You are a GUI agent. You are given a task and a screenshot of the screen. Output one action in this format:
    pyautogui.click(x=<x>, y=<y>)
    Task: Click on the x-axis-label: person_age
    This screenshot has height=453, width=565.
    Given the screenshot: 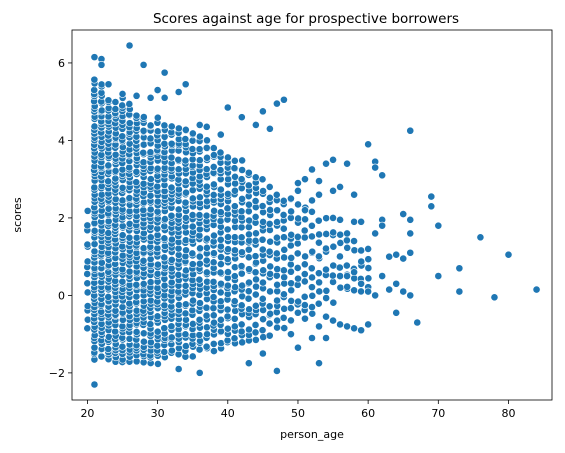 What is the action you would take?
    pyautogui.click(x=312, y=434)
    